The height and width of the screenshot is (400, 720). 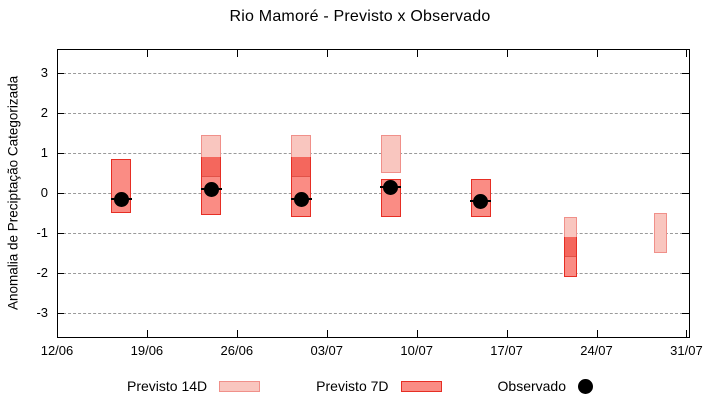 I want to click on y-tick-label: -3, so click(x=42, y=312).